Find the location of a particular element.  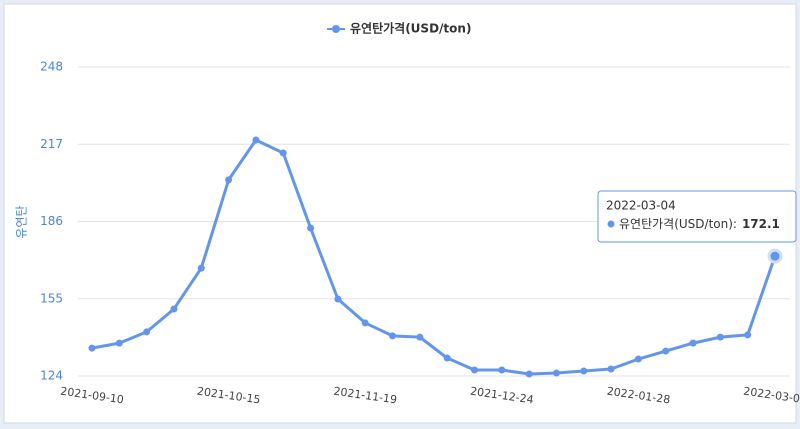

tooltip-marker is located at coordinates (611, 224).